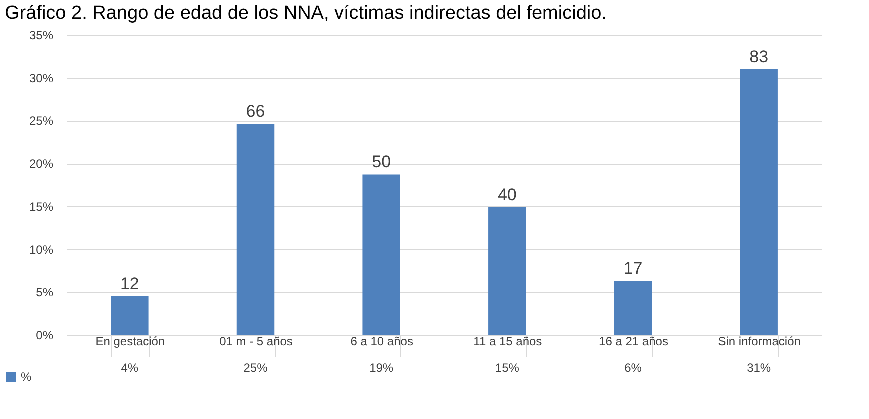 The image size is (869, 419). Describe the element at coordinates (759, 368) in the screenshot. I see `data-label: 31%` at that location.